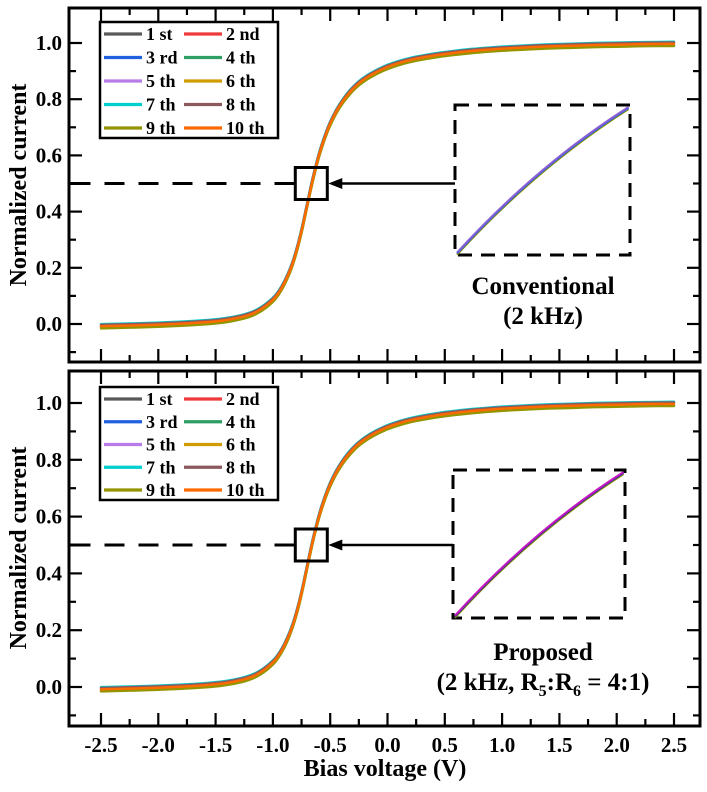 Image resolution: width=707 pixels, height=792 pixels. I want to click on annotation-subscript: 5, so click(542, 691).